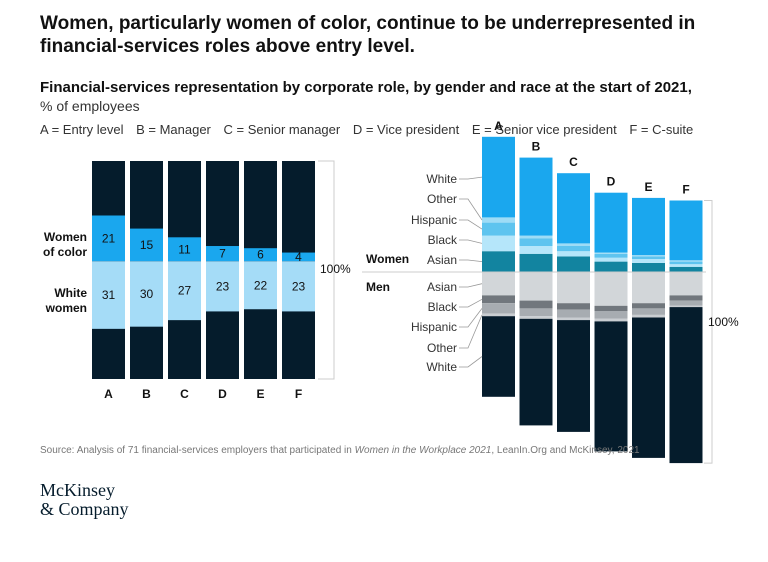 The height and width of the screenshot is (562, 768). I want to click on right-bar-B-men-black, so click(536, 304).